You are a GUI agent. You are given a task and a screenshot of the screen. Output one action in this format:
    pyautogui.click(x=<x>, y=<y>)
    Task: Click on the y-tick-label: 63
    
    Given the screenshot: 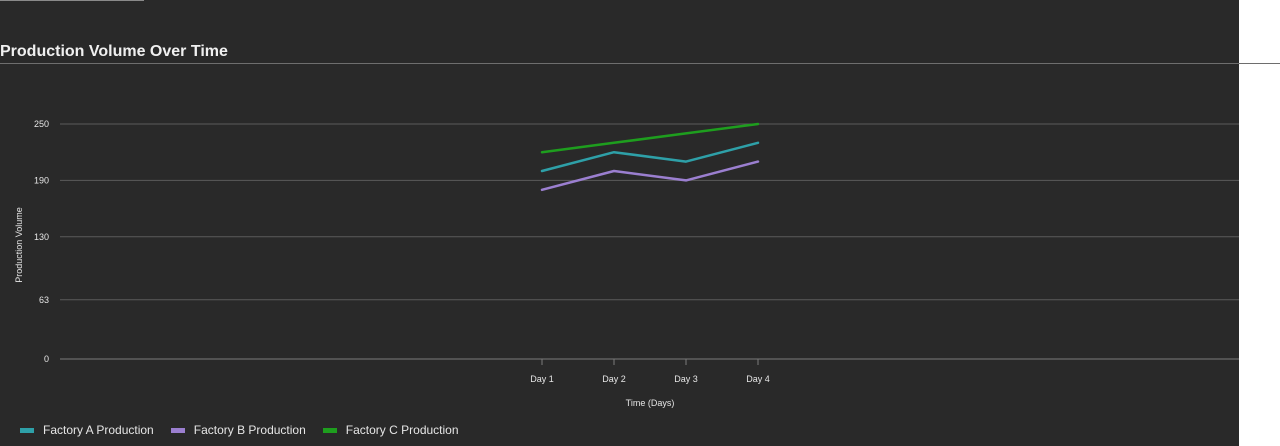 What is the action you would take?
    pyautogui.click(x=44, y=300)
    